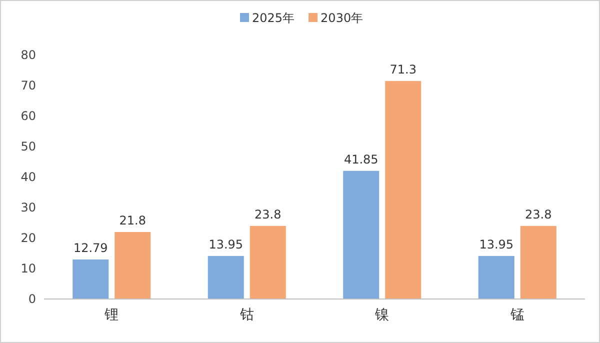  Describe the element at coordinates (32, 299) in the screenshot. I see `y-tick-label: 0` at that location.